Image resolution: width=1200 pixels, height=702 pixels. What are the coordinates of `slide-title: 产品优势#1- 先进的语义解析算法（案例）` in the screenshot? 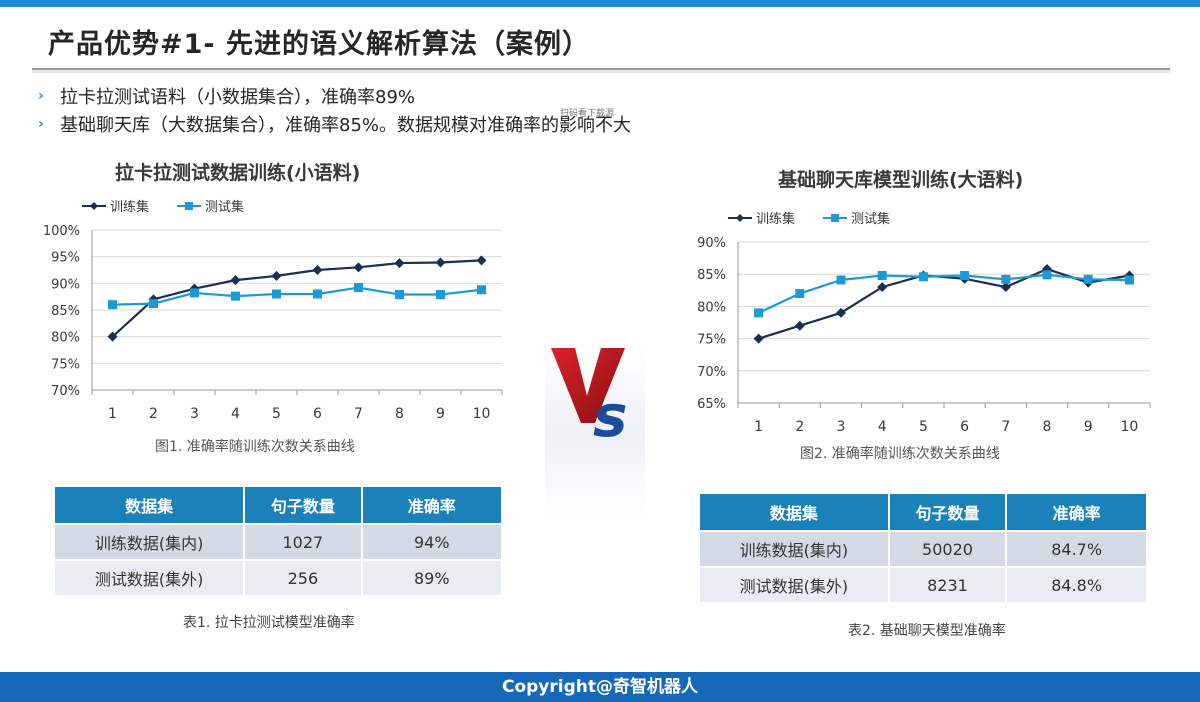 It's located at (319, 44).